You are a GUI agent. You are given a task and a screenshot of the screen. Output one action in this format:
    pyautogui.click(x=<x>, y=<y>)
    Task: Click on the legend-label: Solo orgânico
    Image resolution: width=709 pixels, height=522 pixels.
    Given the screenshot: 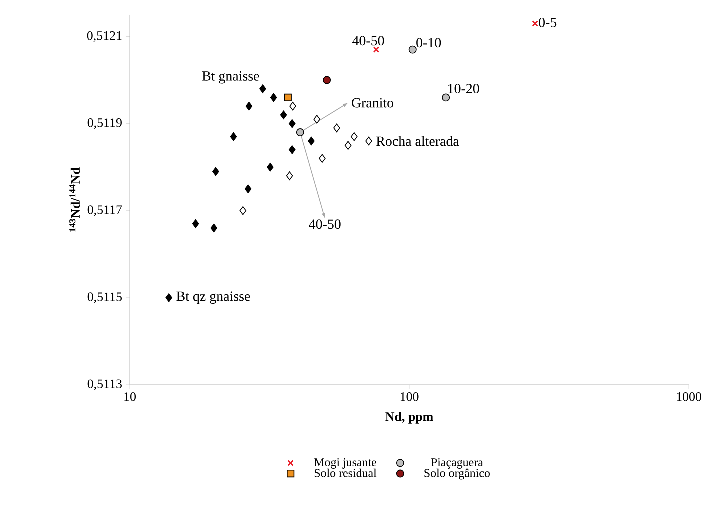 What is the action you would take?
    pyautogui.click(x=457, y=474)
    